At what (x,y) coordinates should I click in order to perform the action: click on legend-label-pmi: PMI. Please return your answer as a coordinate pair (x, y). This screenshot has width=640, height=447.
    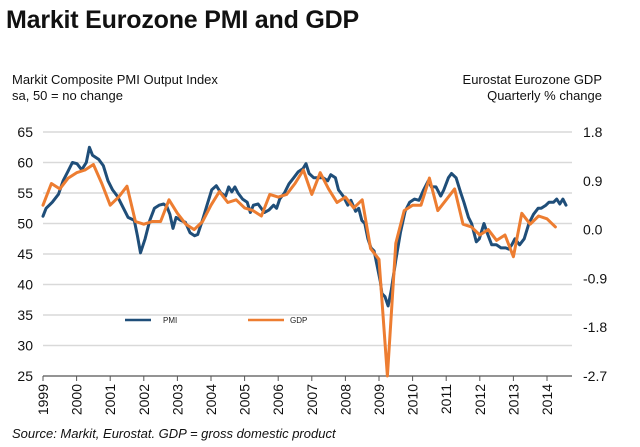
    Looking at the image, I should click on (170, 320).